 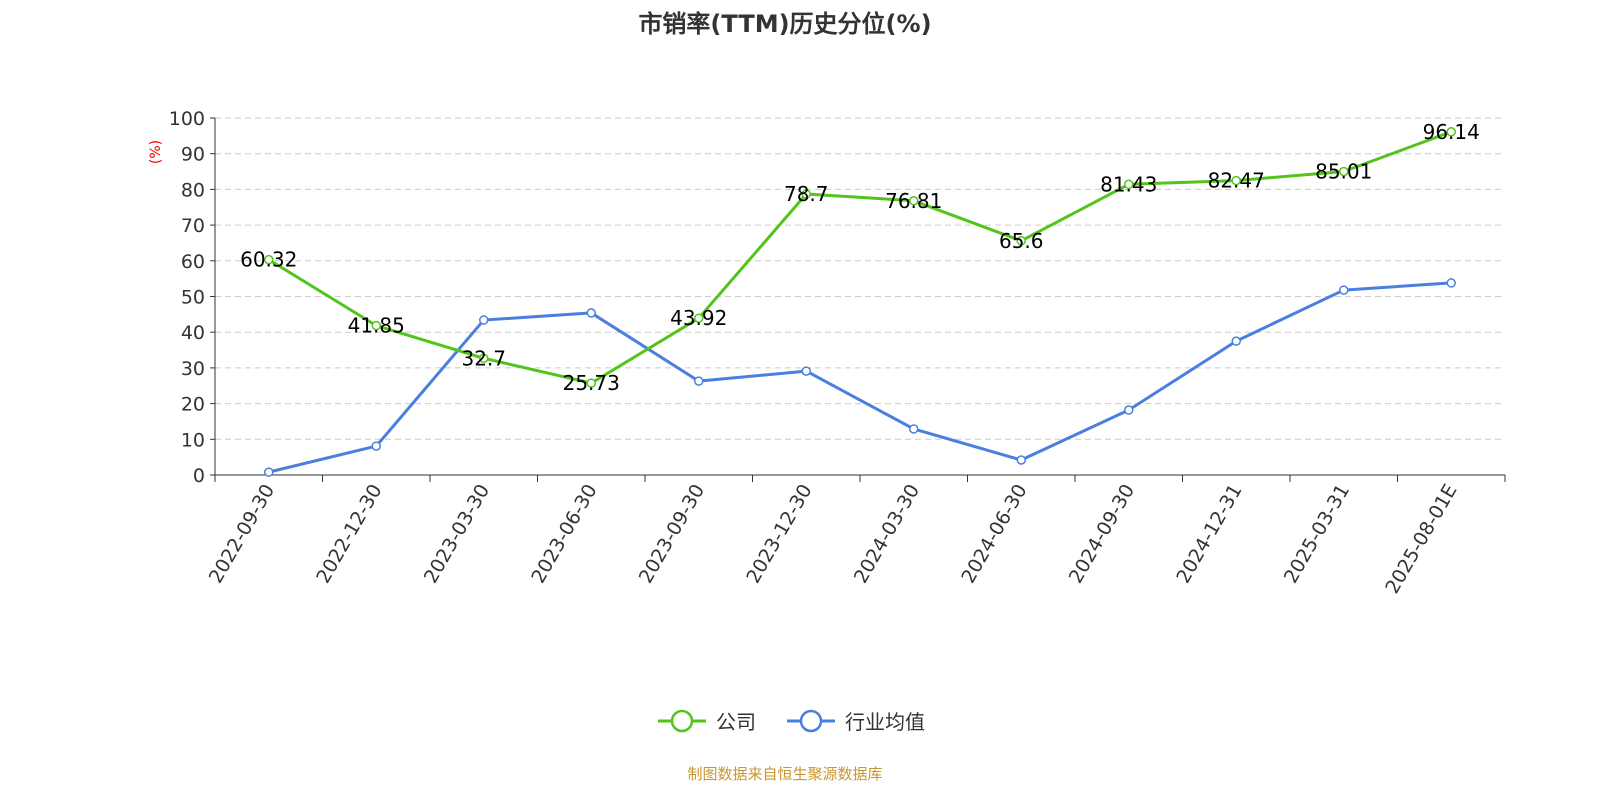 I want to click on data-label: 41.85, so click(x=376, y=326).